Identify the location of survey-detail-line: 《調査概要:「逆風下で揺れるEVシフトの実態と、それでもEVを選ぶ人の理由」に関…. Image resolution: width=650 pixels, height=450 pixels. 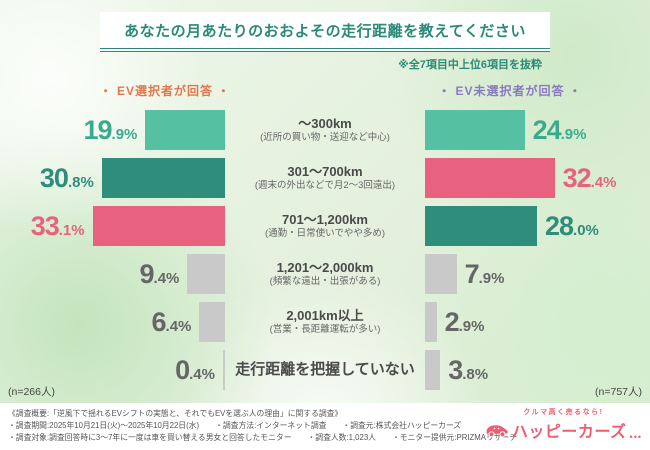
(264, 414).